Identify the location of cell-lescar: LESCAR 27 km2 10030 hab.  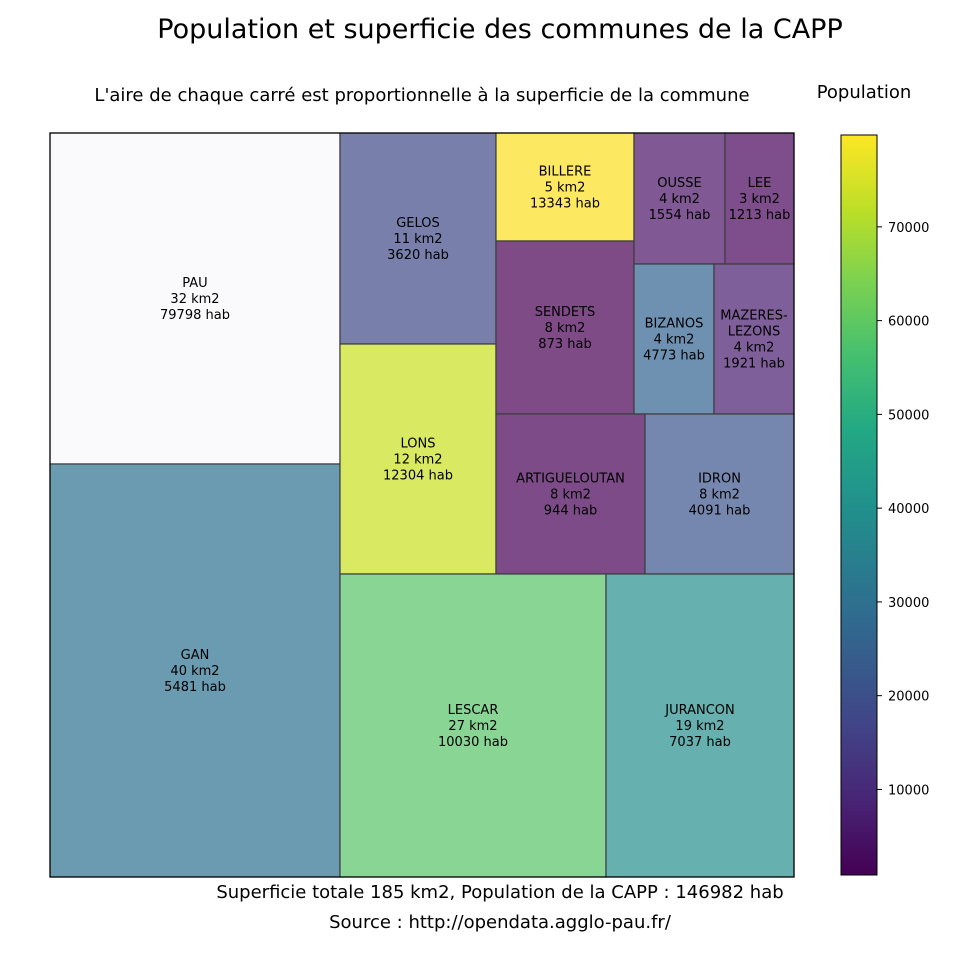
(473, 725).